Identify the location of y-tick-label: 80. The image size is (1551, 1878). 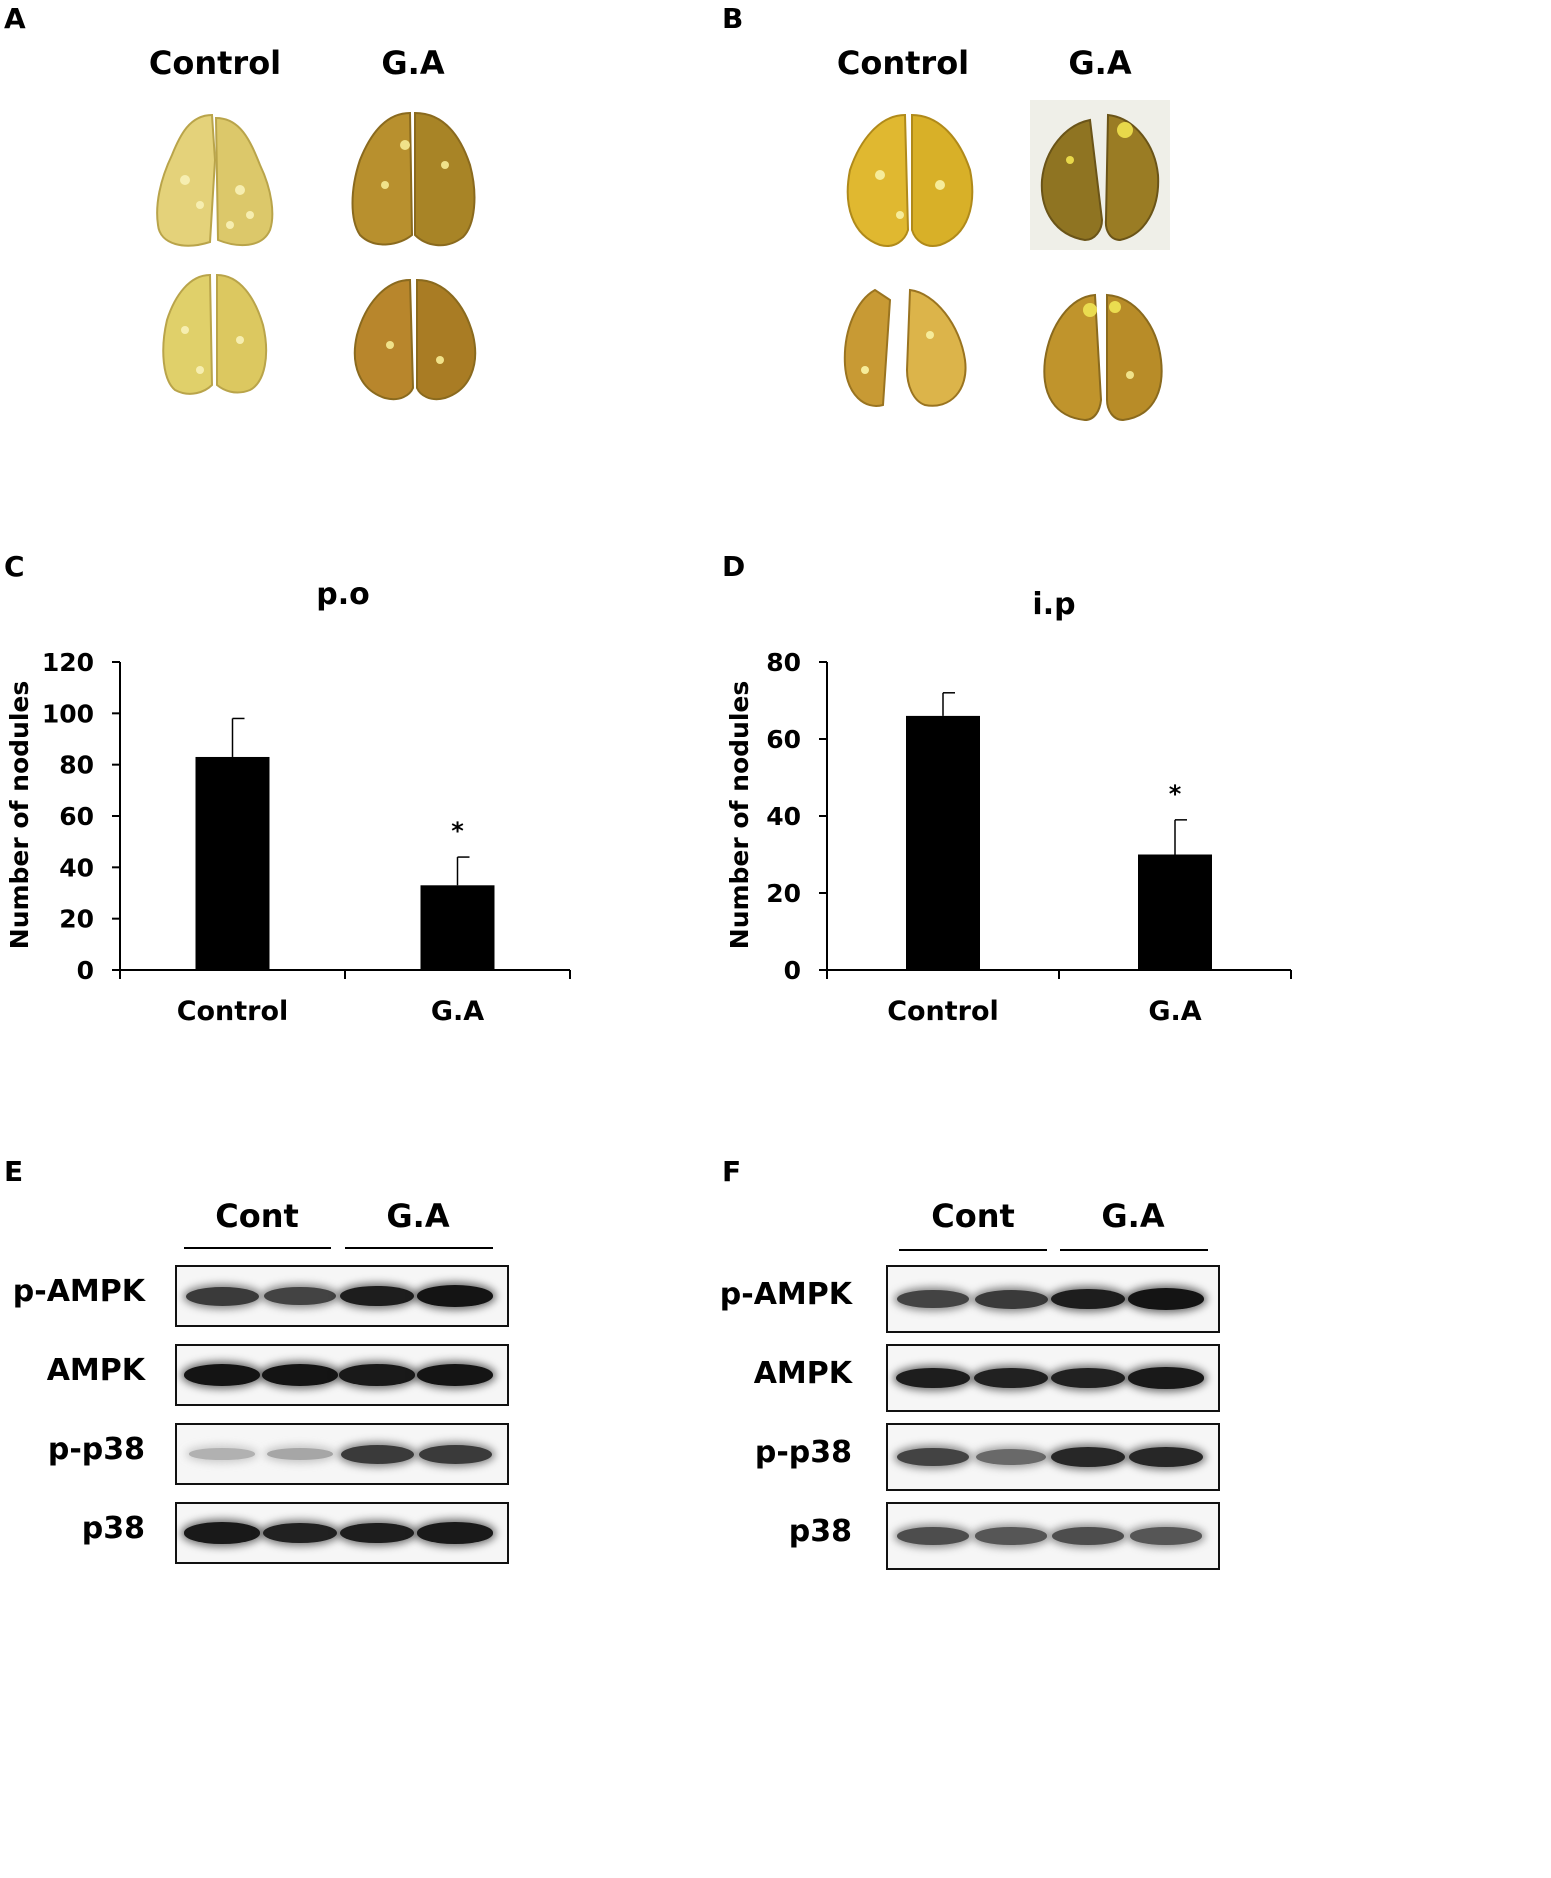
(783, 662).